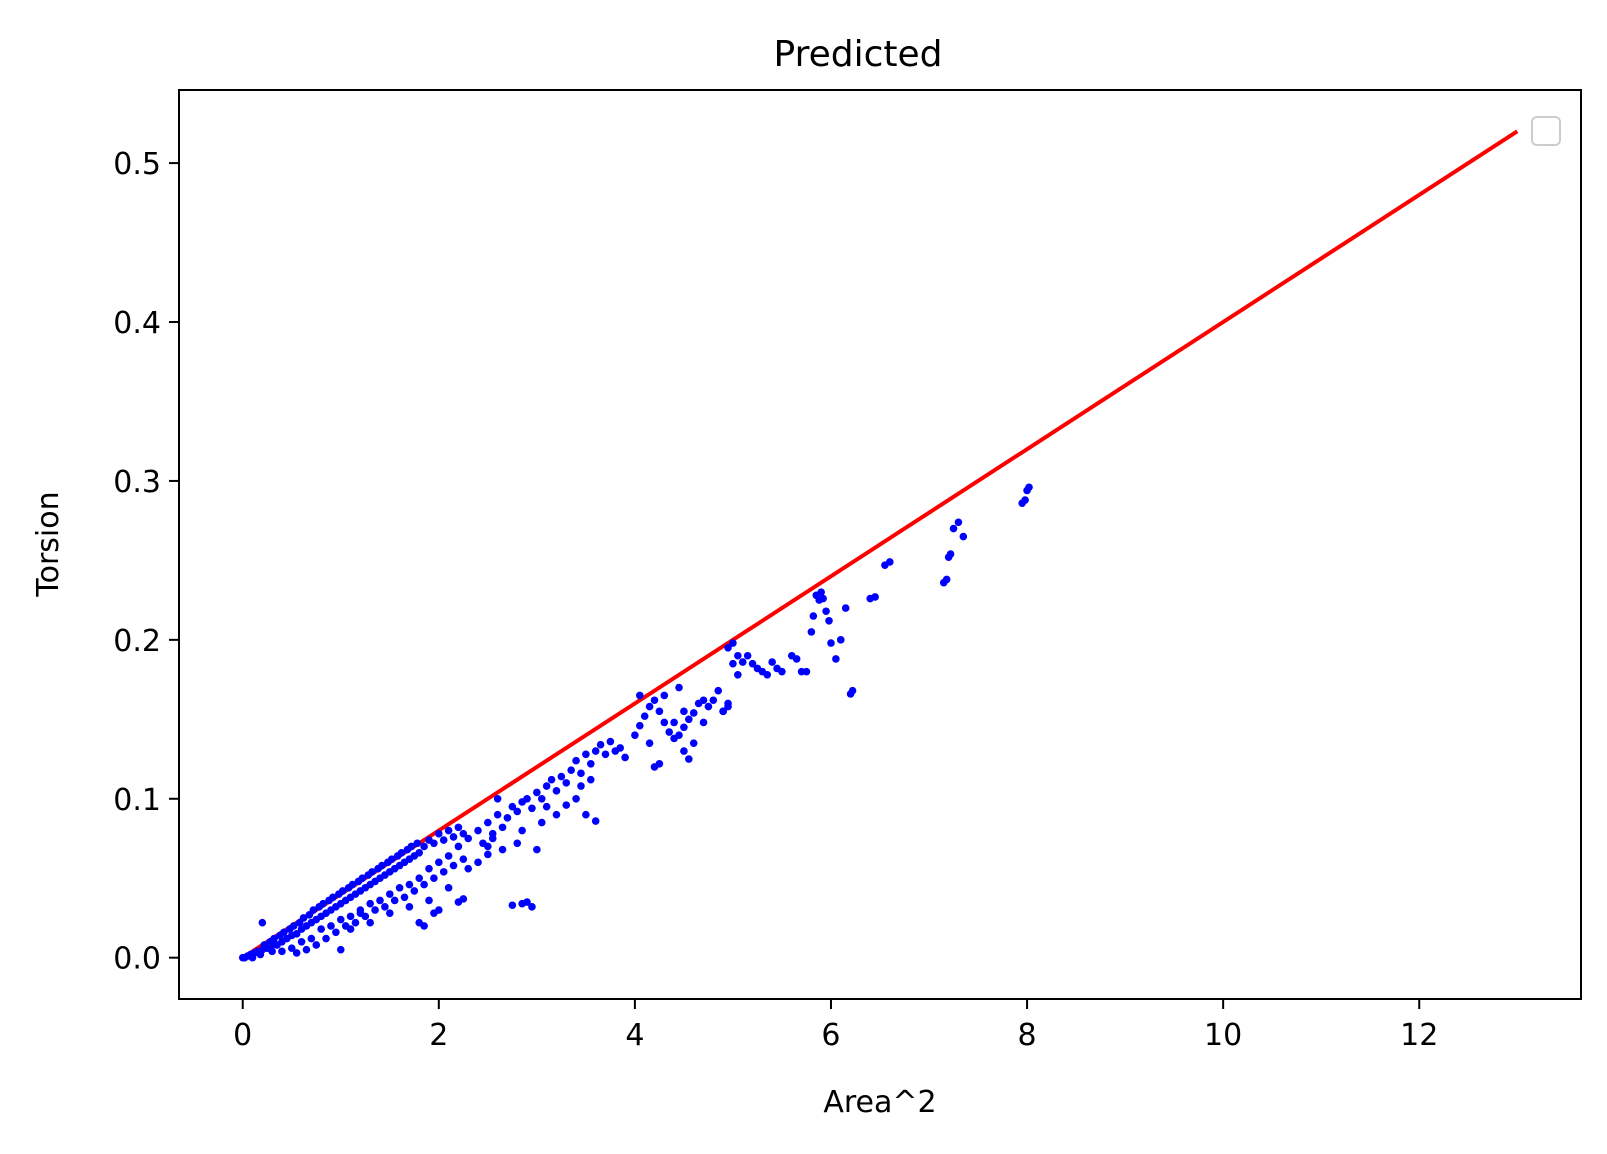  What do you see at coordinates (858, 54) in the screenshot?
I see `chart-title: Predicted` at bounding box center [858, 54].